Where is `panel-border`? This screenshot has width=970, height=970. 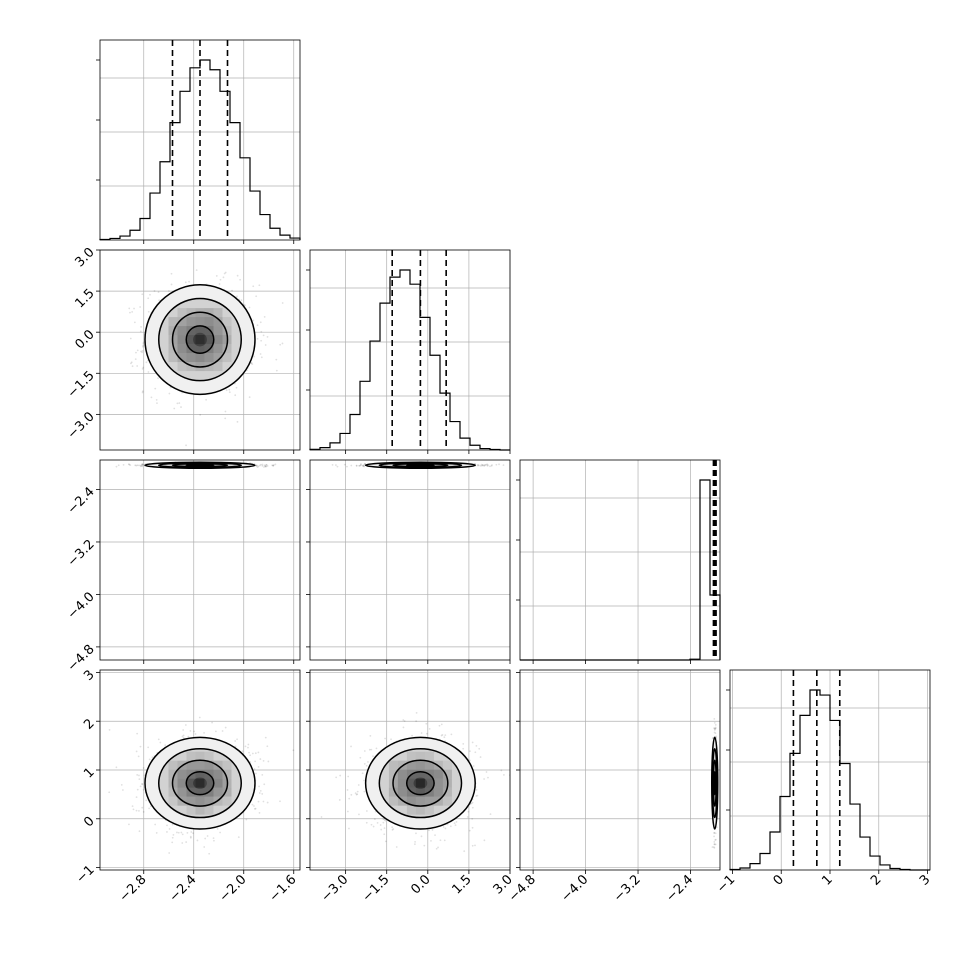
panel-border is located at coordinates (410, 560).